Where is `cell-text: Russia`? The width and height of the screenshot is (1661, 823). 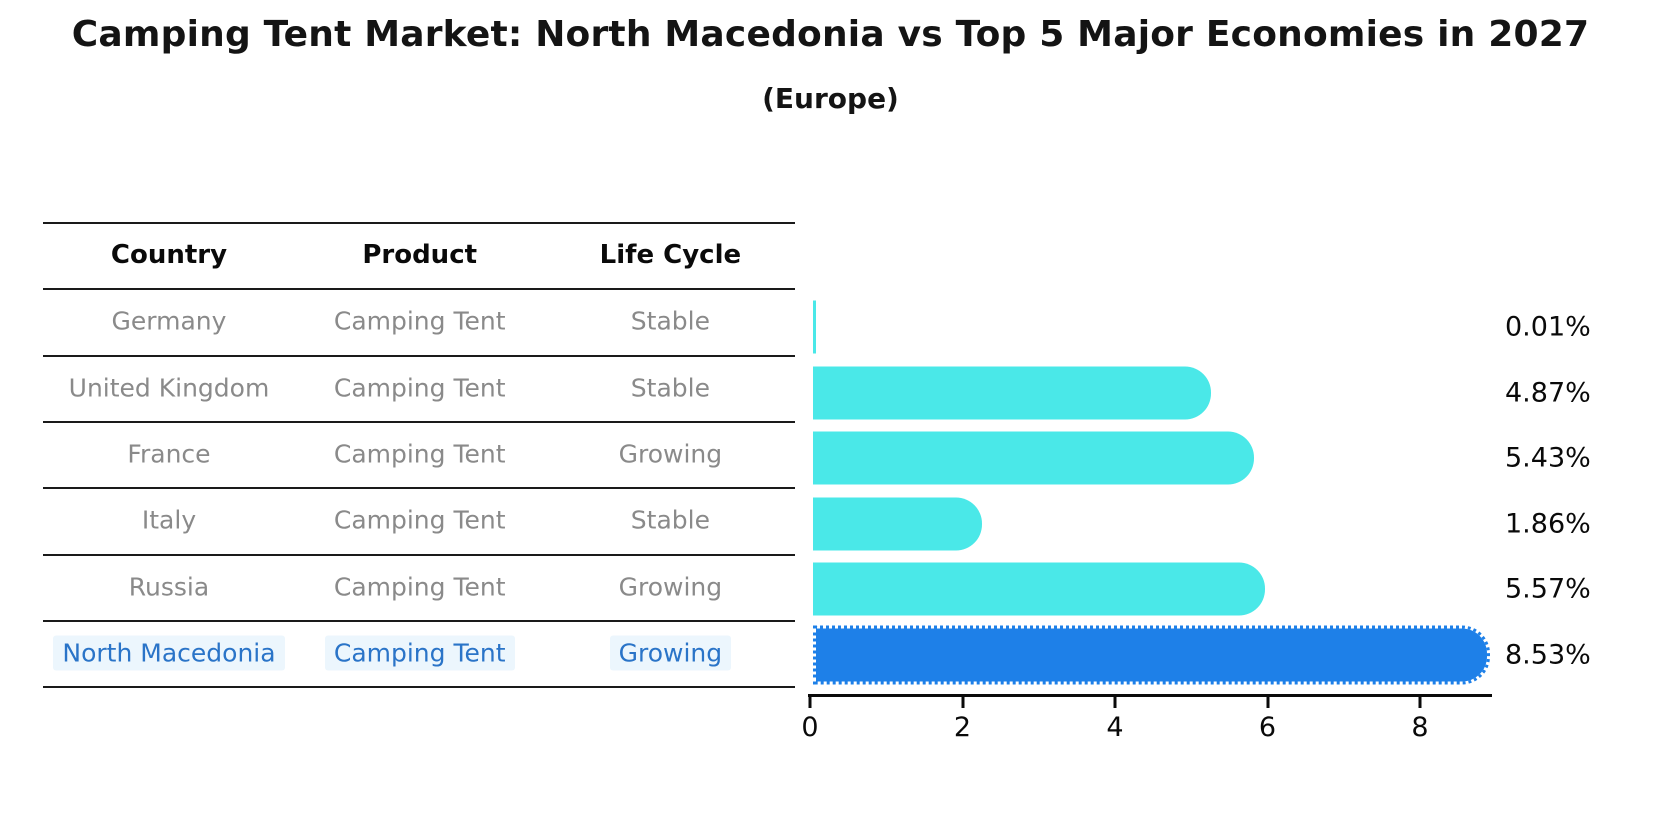
cell-text: Russia is located at coordinates (169, 587).